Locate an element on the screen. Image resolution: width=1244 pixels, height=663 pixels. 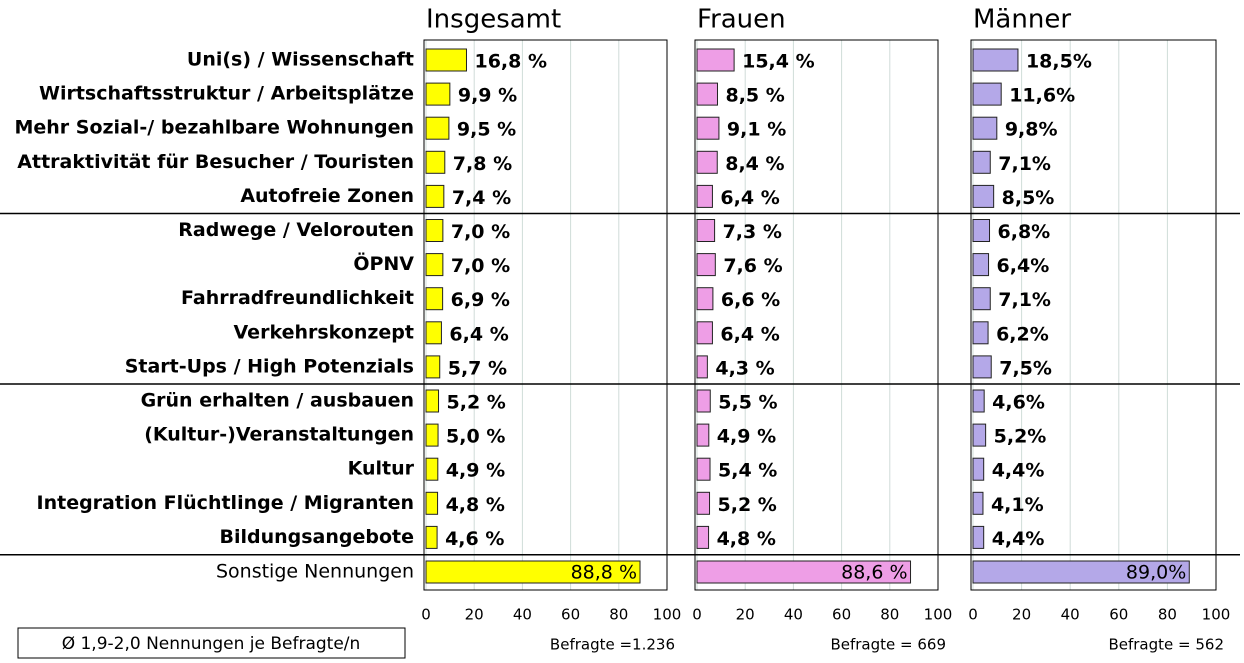
value-label: 5,2% is located at coordinates (1020, 437).